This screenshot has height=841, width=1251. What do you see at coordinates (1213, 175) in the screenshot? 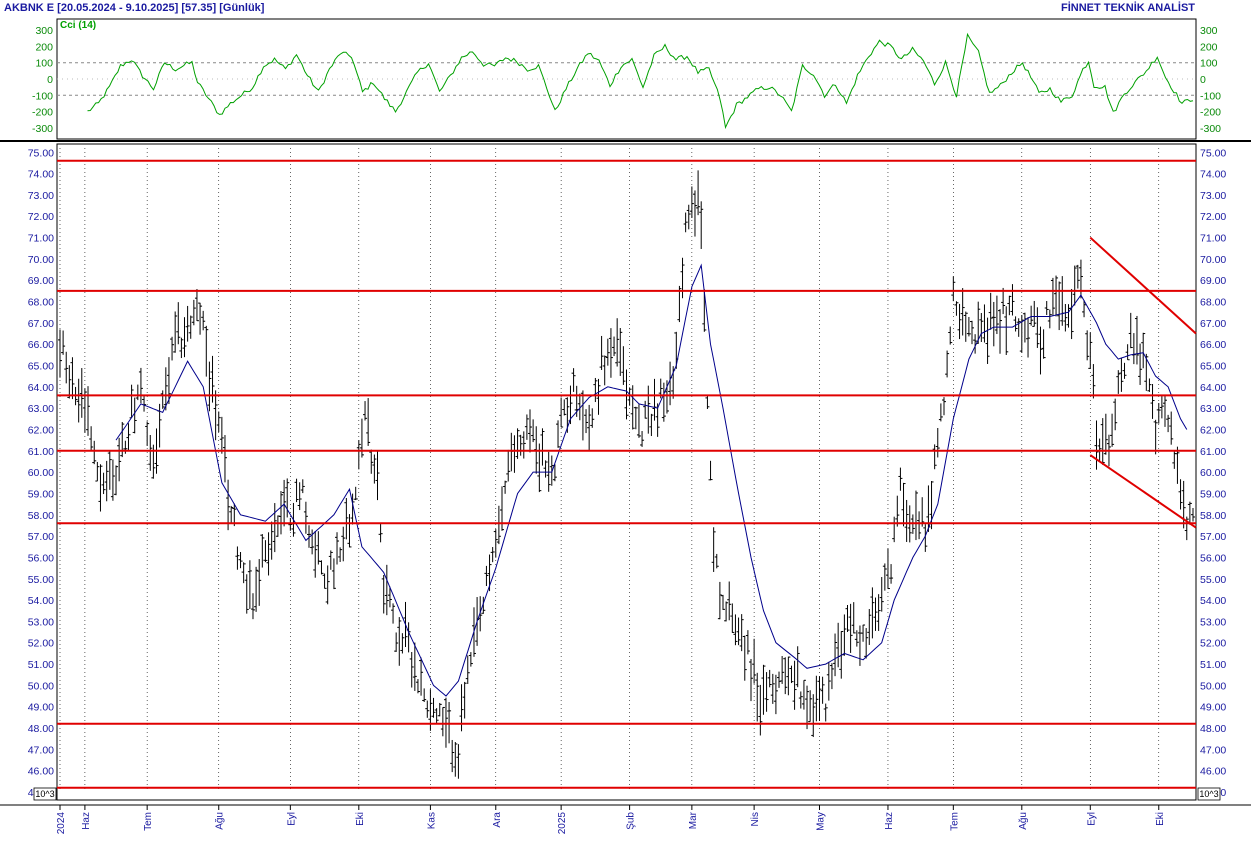
I see `price-tick-label-right: 74.00` at bounding box center [1213, 175].